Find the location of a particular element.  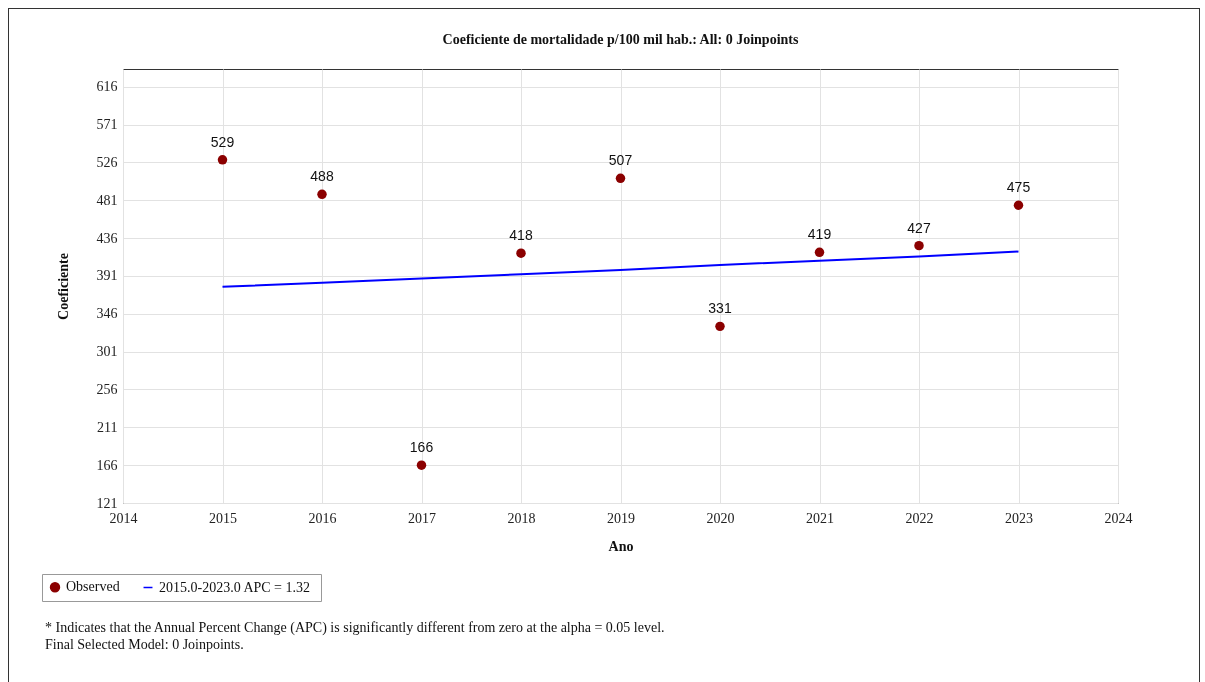

x-tick-label: 2024 is located at coordinates (1118, 518).